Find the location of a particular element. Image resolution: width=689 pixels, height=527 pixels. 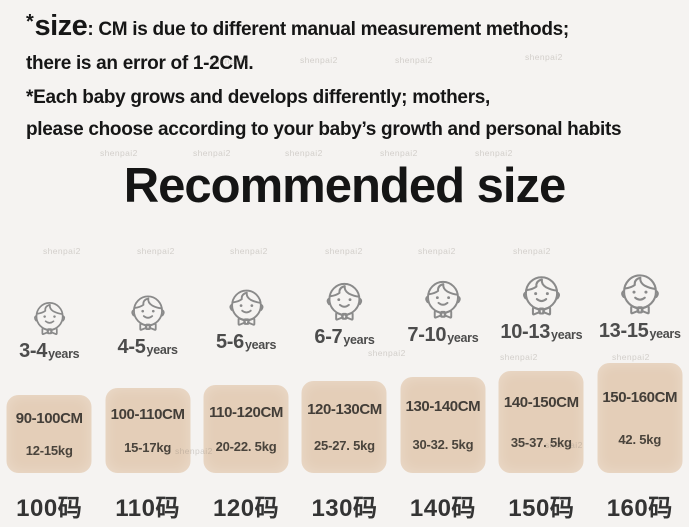

icon-age-group: 7-10years is located at coordinates (443, 310).